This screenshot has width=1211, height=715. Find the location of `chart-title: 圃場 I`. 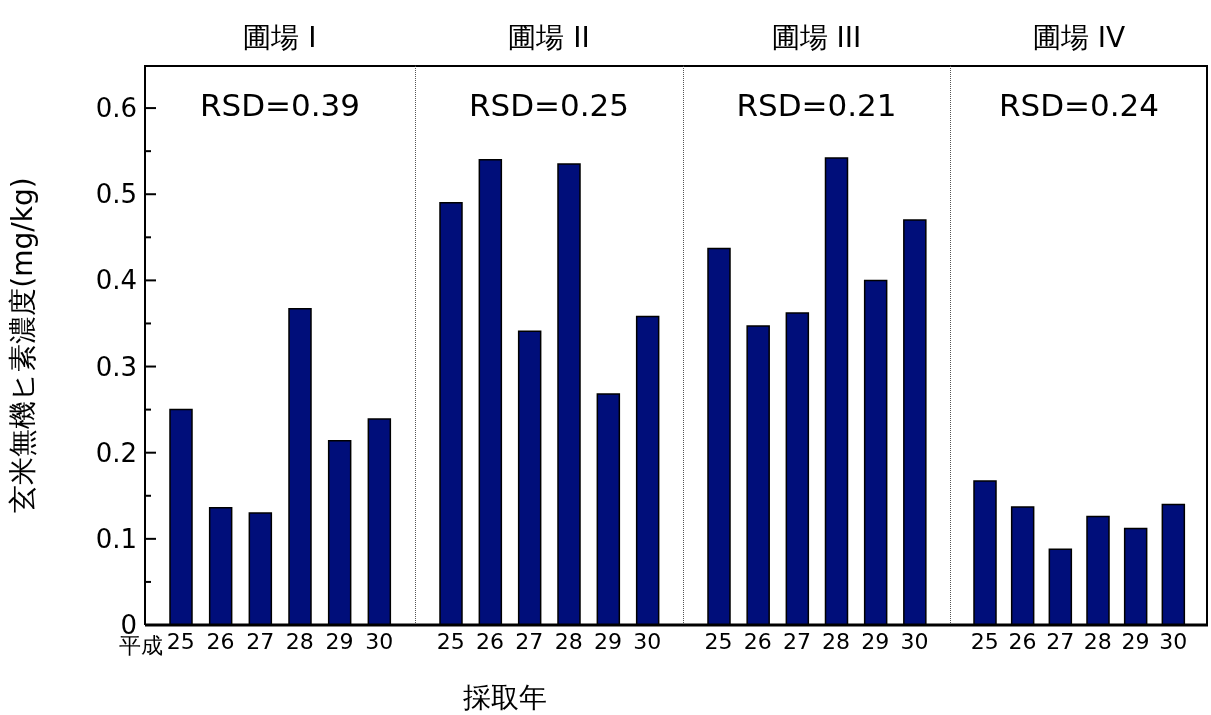

chart-title: 圃場 I is located at coordinates (280, 37).